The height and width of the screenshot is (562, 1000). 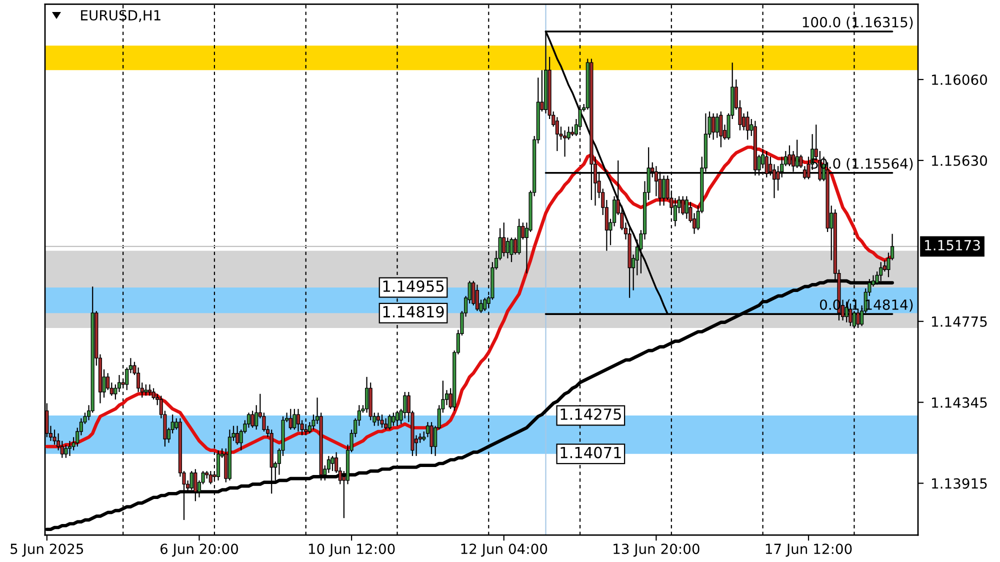 I want to click on x-tick-label: 12 Jun 04:00, so click(x=504, y=550).